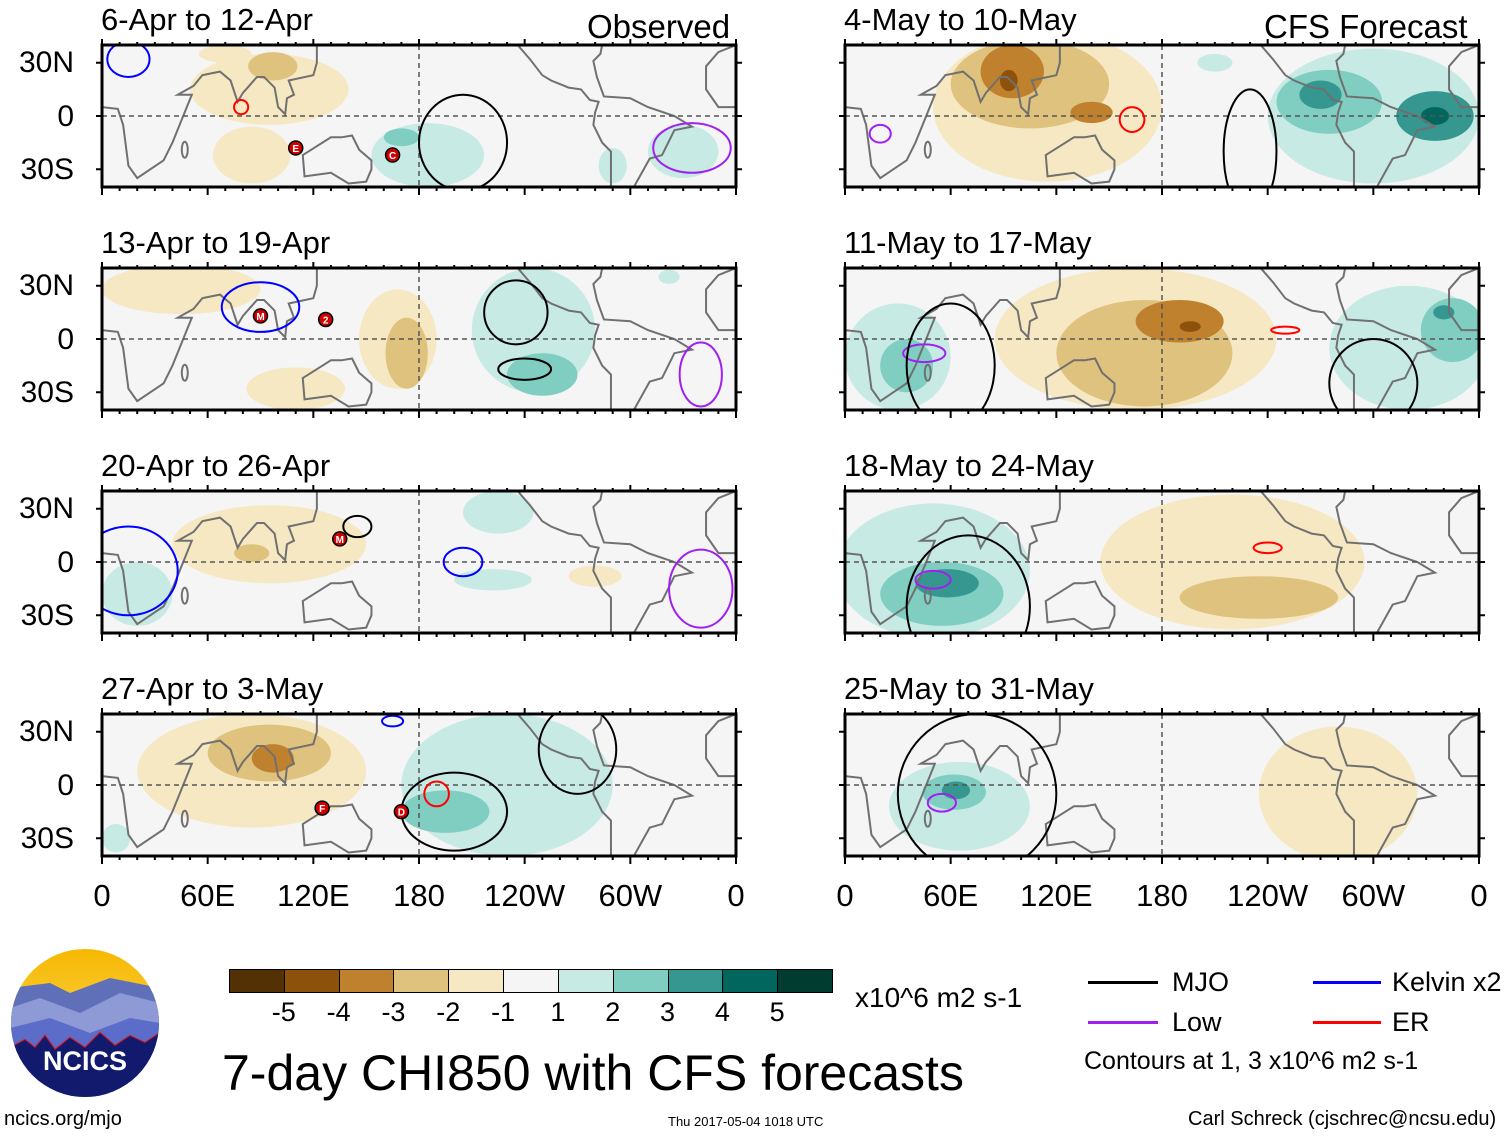  Describe the element at coordinates (969, 688) in the screenshot. I see `panel-title: 25-May to 31-May` at that location.